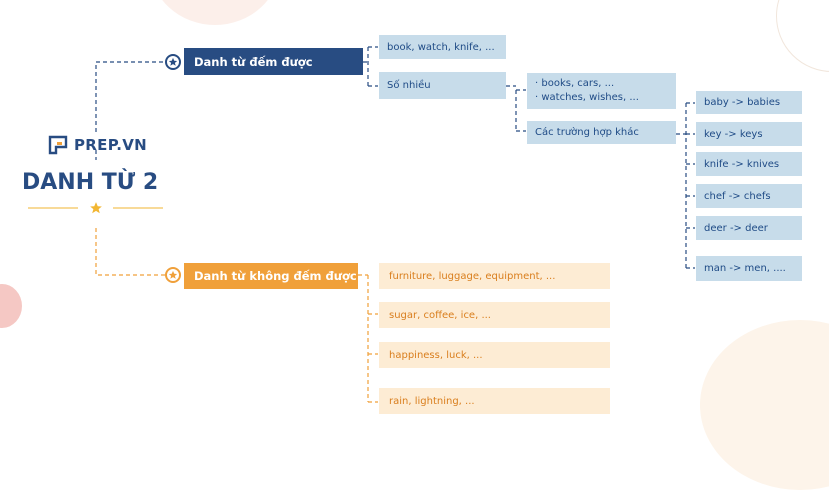 This screenshot has height=490, width=829. What do you see at coordinates (442, 85) in the screenshot?
I see `plural-node: Số nhiều` at bounding box center [442, 85].